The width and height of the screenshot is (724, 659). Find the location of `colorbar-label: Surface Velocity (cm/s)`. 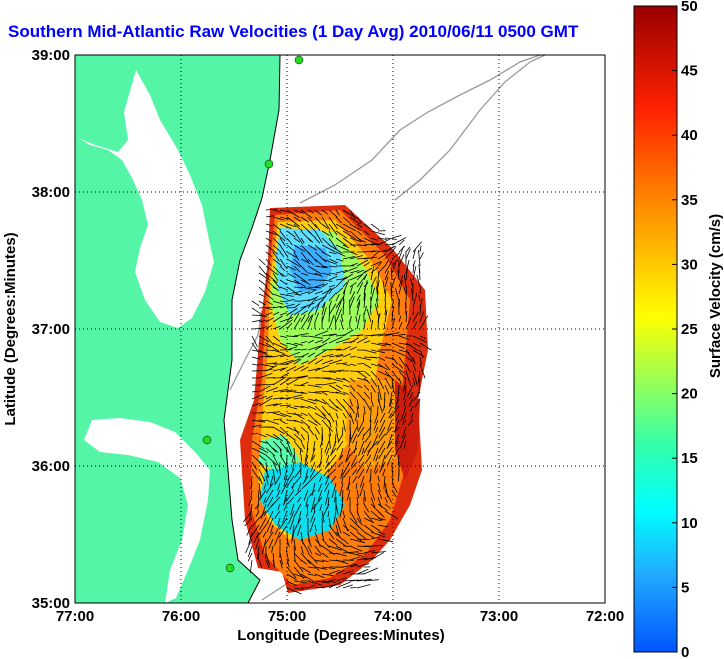

colorbar-label: Surface Velocity (cm/s) is located at coordinates (715, 296).